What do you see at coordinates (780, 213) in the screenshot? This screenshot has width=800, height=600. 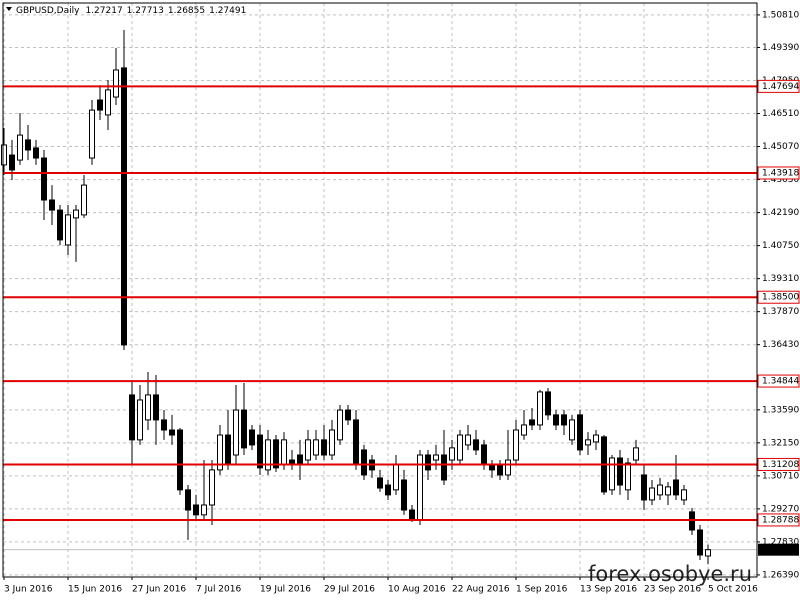 I see `y-tick-label: 1.42190` at bounding box center [780, 213].